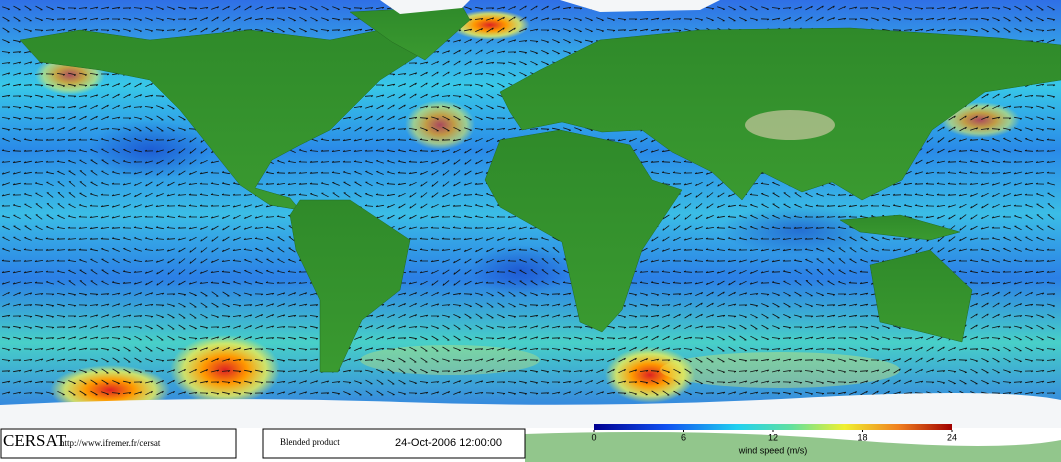 Image resolution: width=1061 pixels, height=462 pixels. I want to click on colorbar, so click(773, 427).